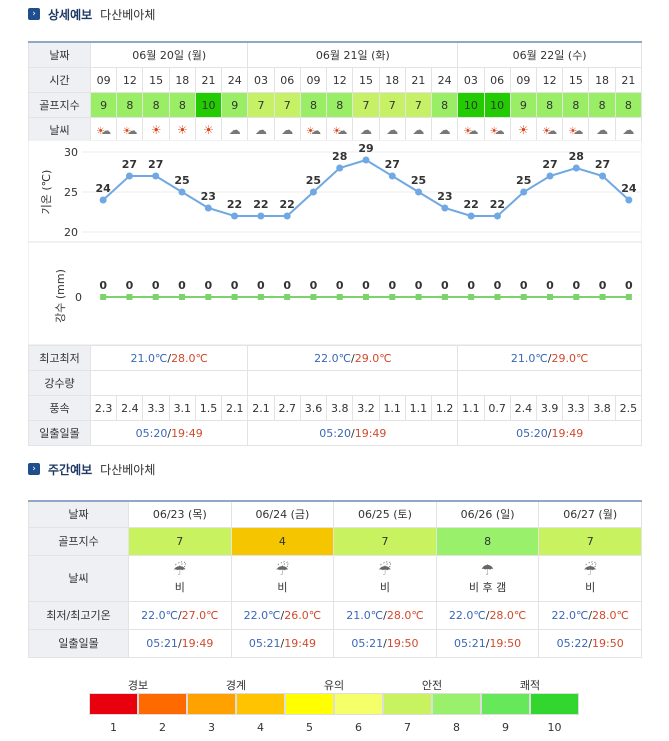 The image size is (669, 741). What do you see at coordinates (235, 105) in the screenshot?
I see `golf-index-cell: 9` at bounding box center [235, 105].